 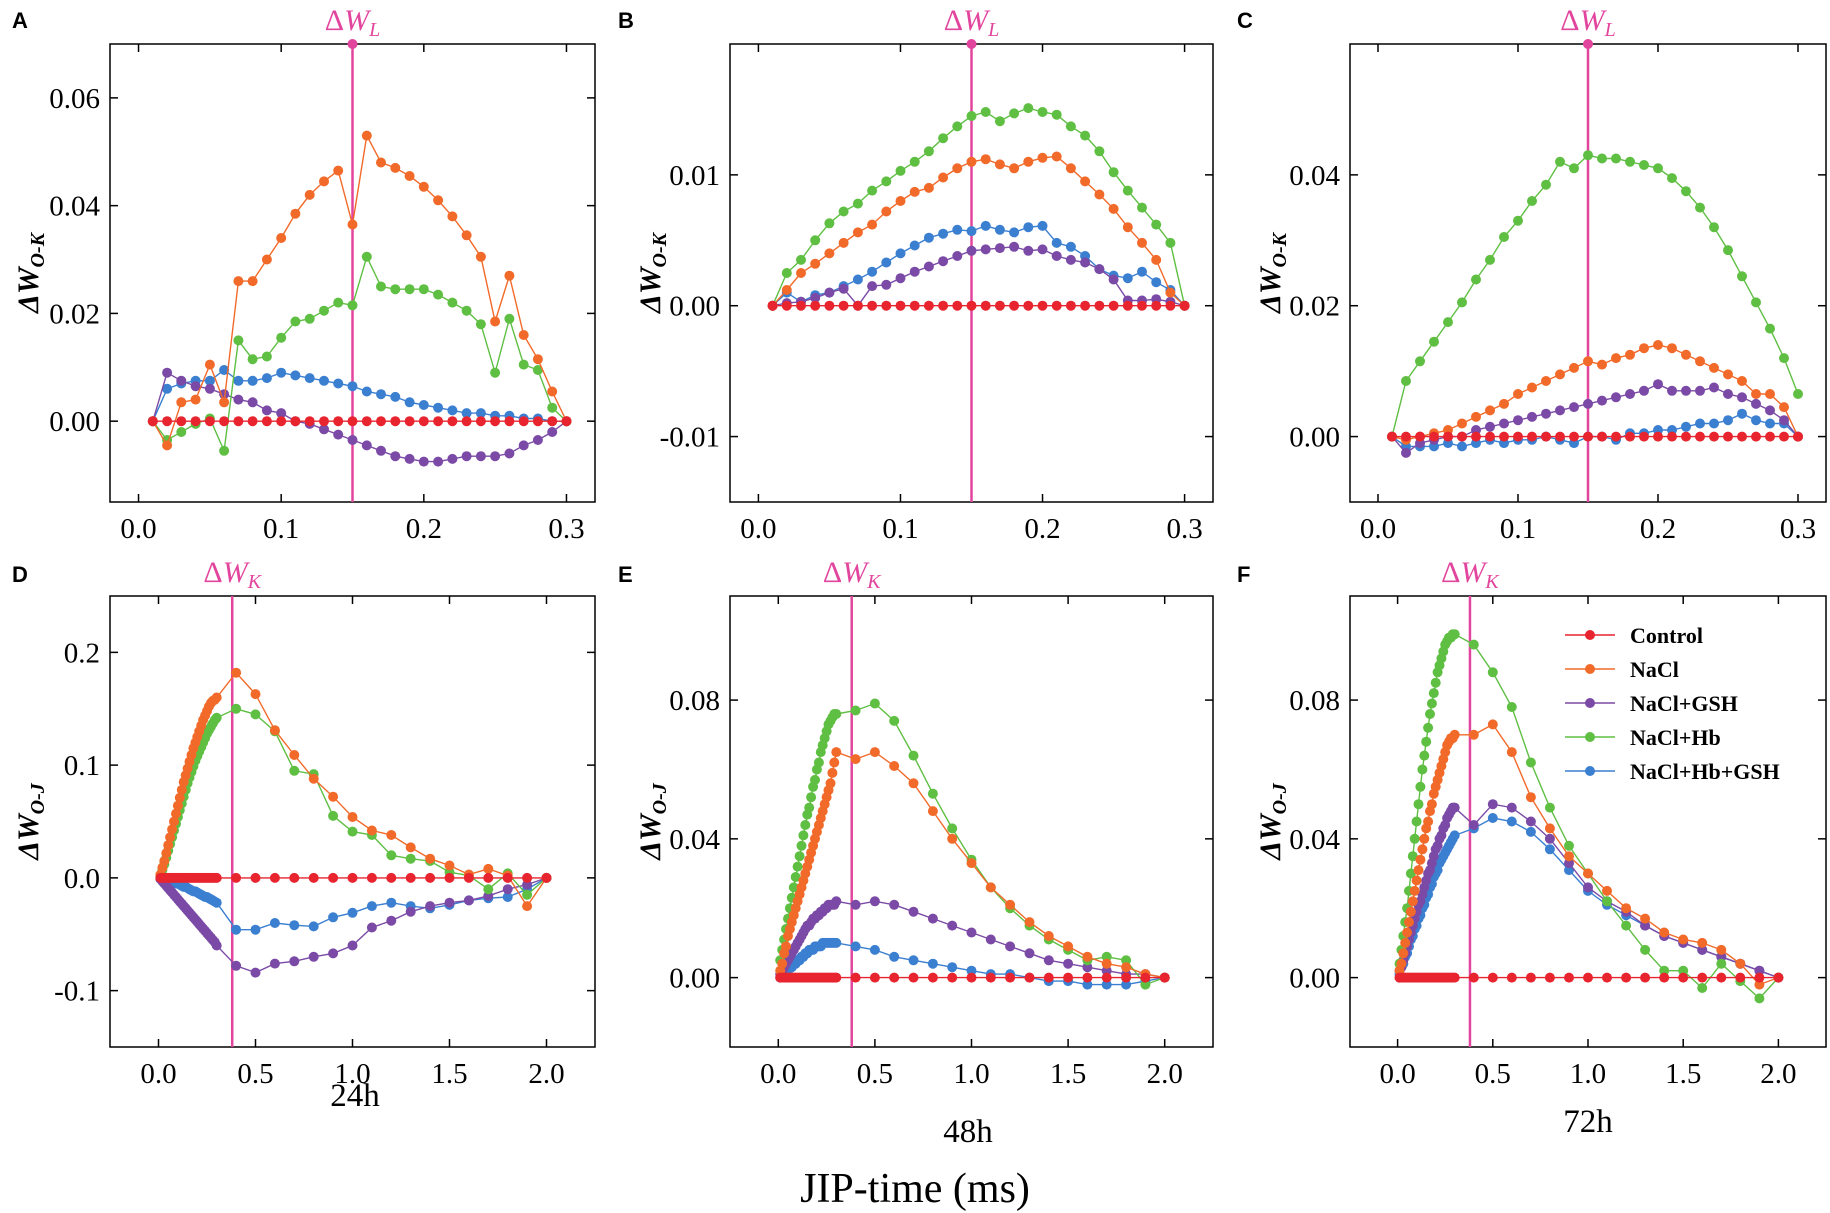 I want to click on marker-label-symbol: W, so click(x=977, y=20).